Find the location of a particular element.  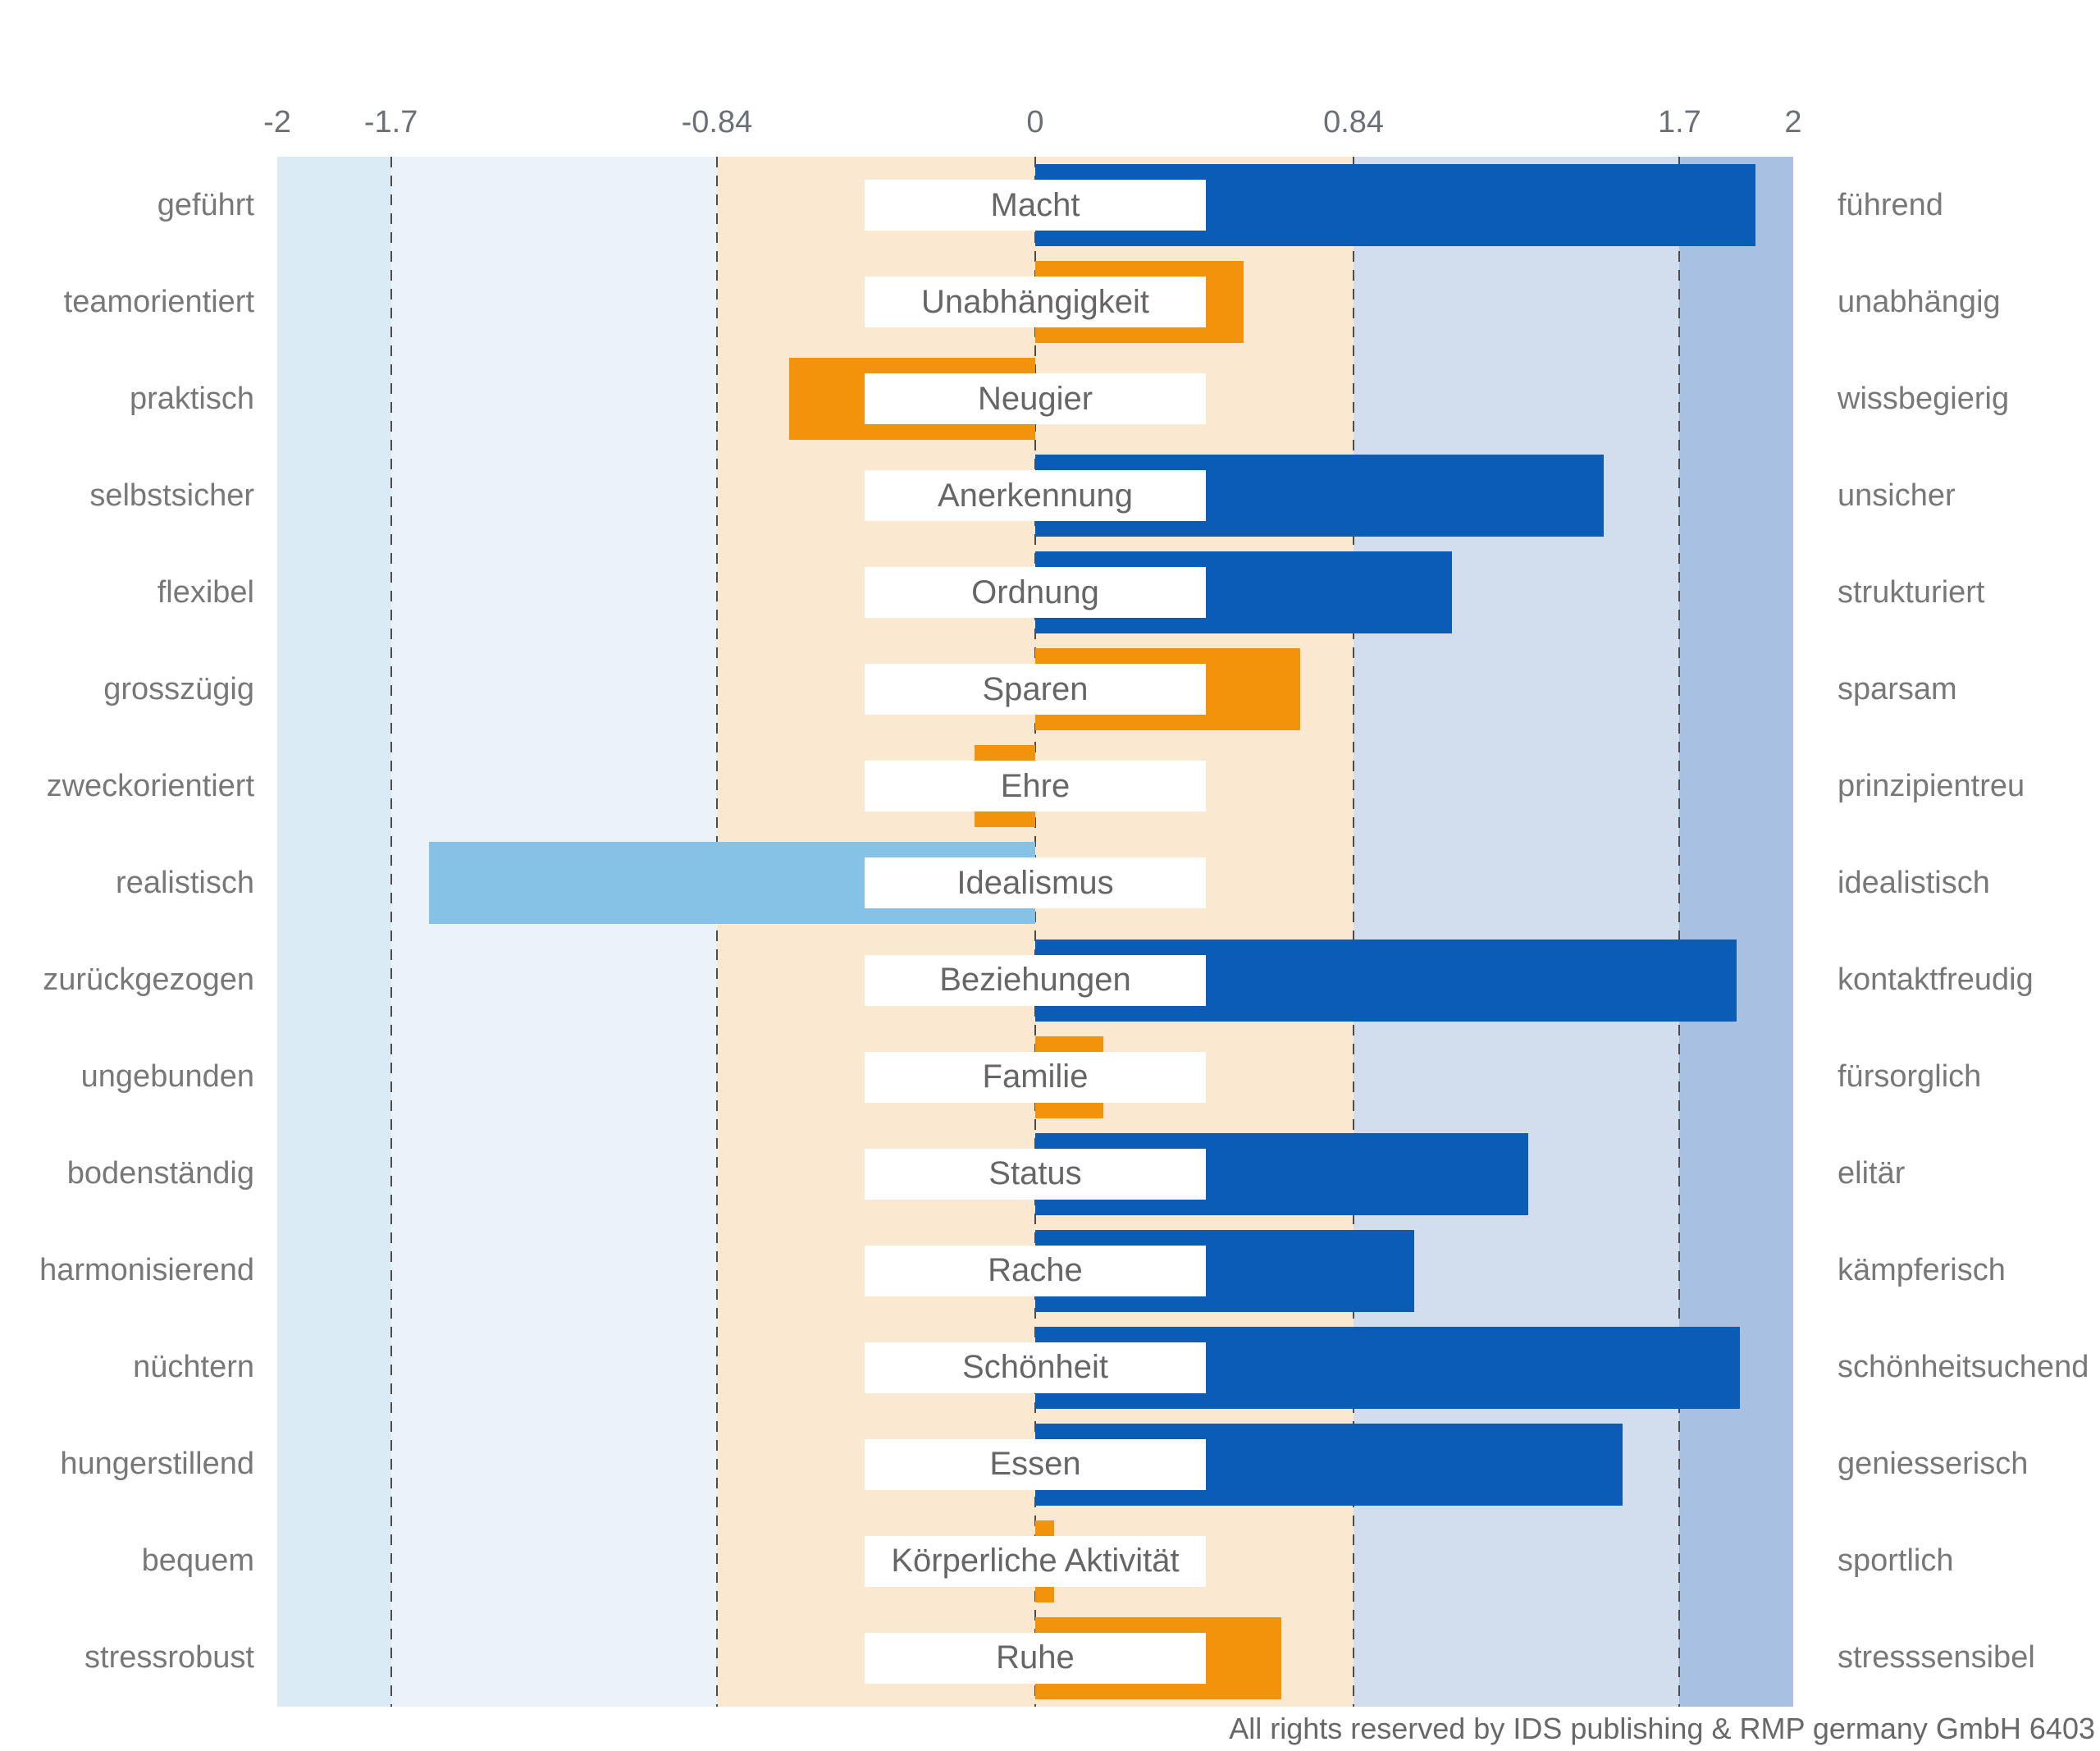

motive-row: Ehre is located at coordinates (1035, 786).